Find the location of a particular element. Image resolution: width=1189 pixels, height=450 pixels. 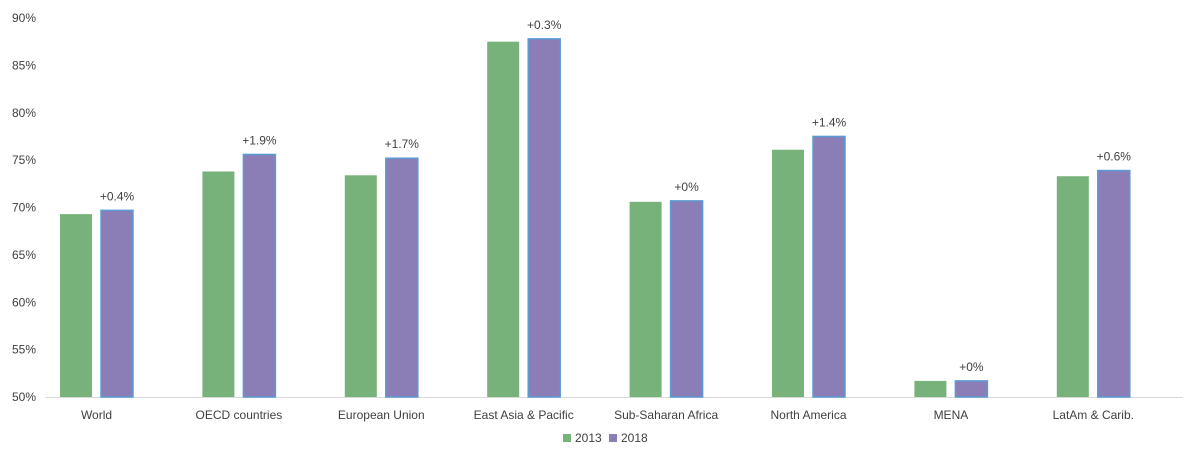

y-axis: 50% 55% 60% 65% 70% 75% 80% 85% 90% is located at coordinates (24, 207).